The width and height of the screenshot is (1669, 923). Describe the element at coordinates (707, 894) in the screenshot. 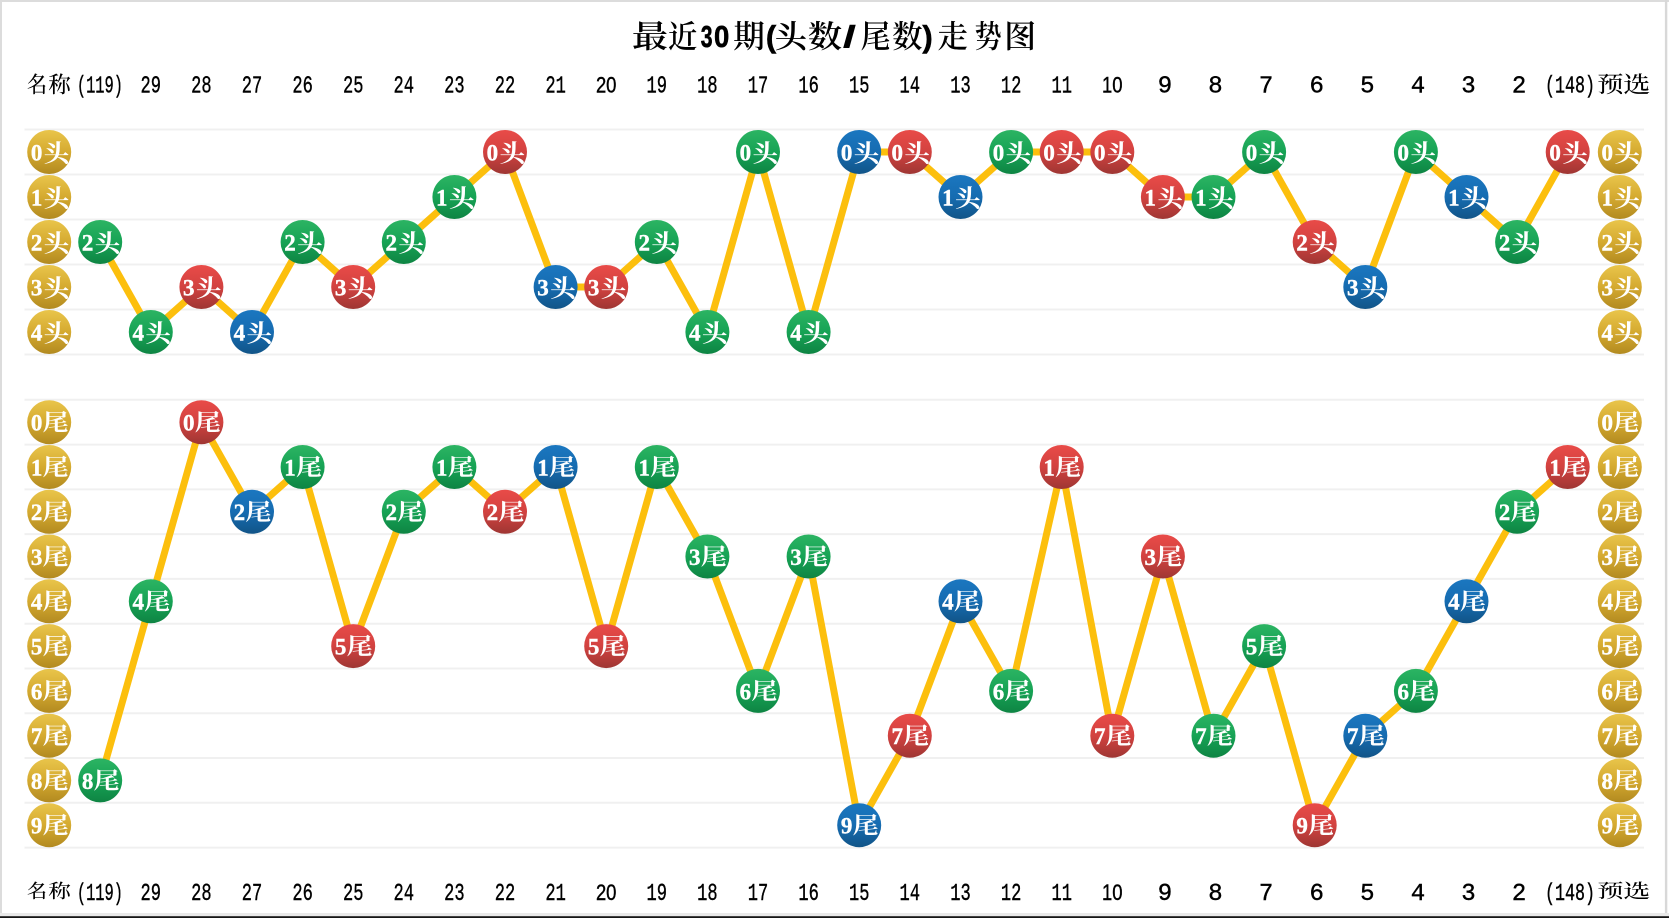

I see `svg-text: 18` at that location.